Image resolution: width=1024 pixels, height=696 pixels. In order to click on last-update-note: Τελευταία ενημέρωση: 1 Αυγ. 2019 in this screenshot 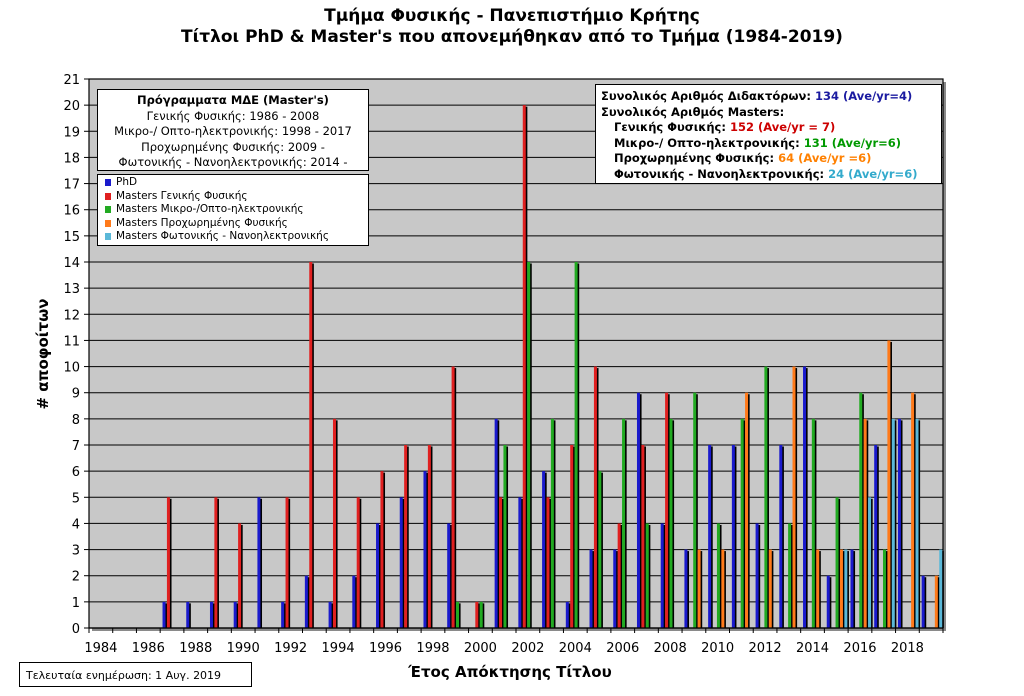, I will do `click(135, 674)`.